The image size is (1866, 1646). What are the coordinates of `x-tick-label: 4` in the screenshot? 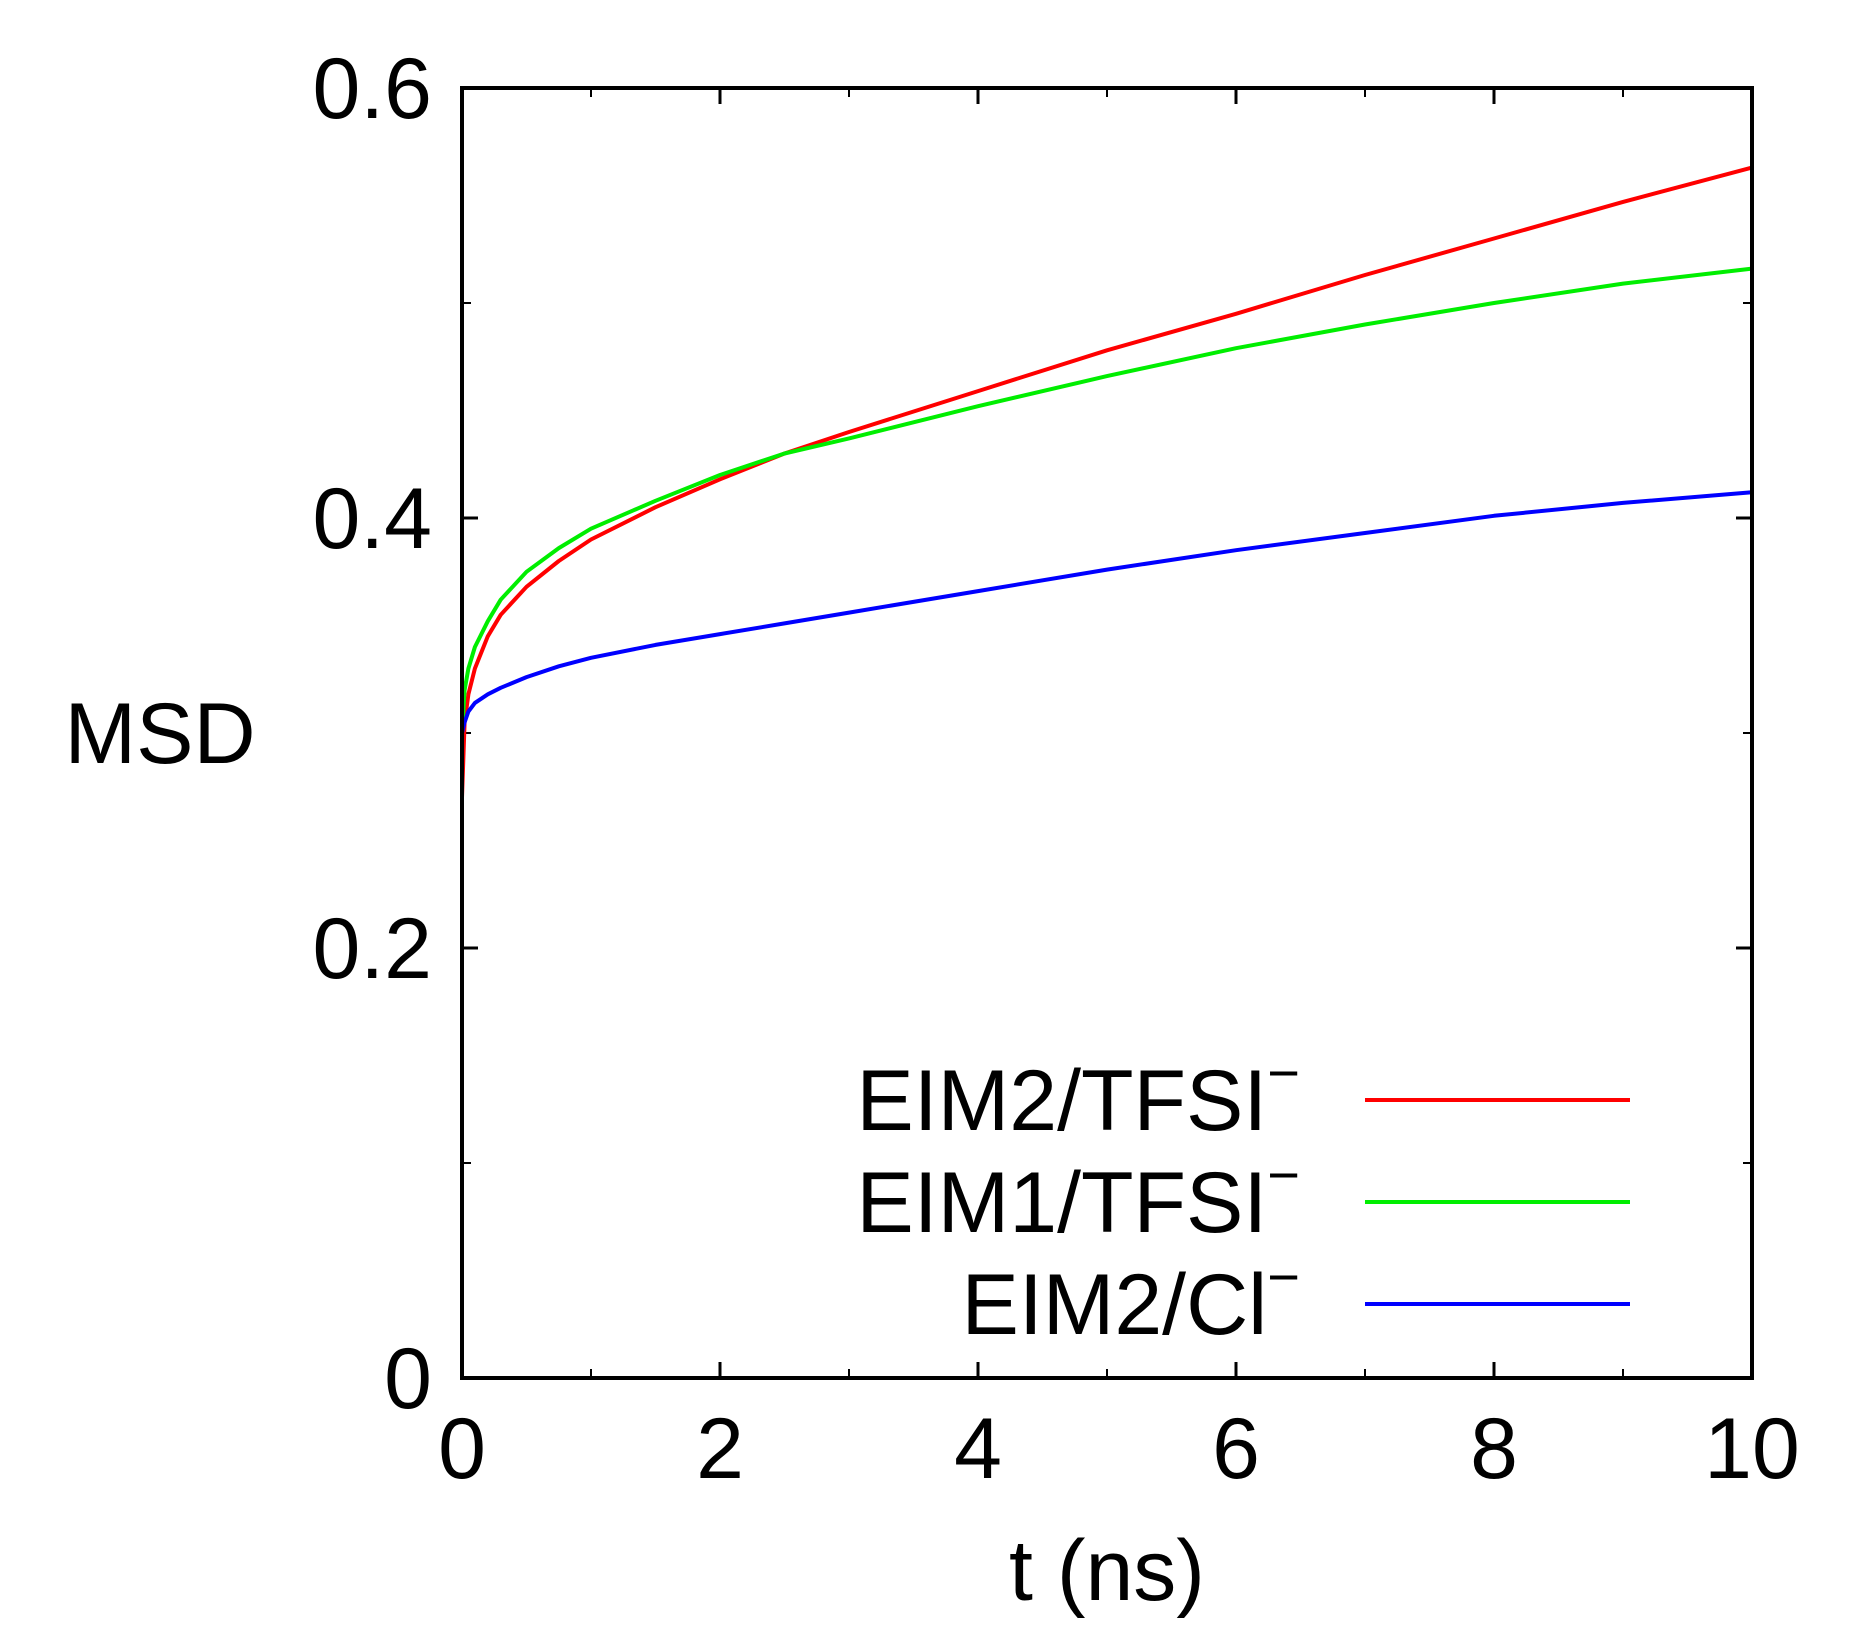 It's located at (978, 1449).